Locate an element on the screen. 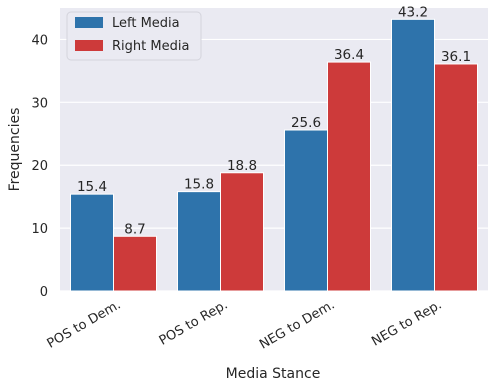 Image resolution: width=494 pixels, height=383 pixels. x-tick-label: POS to Dem. is located at coordinates (84, 324).